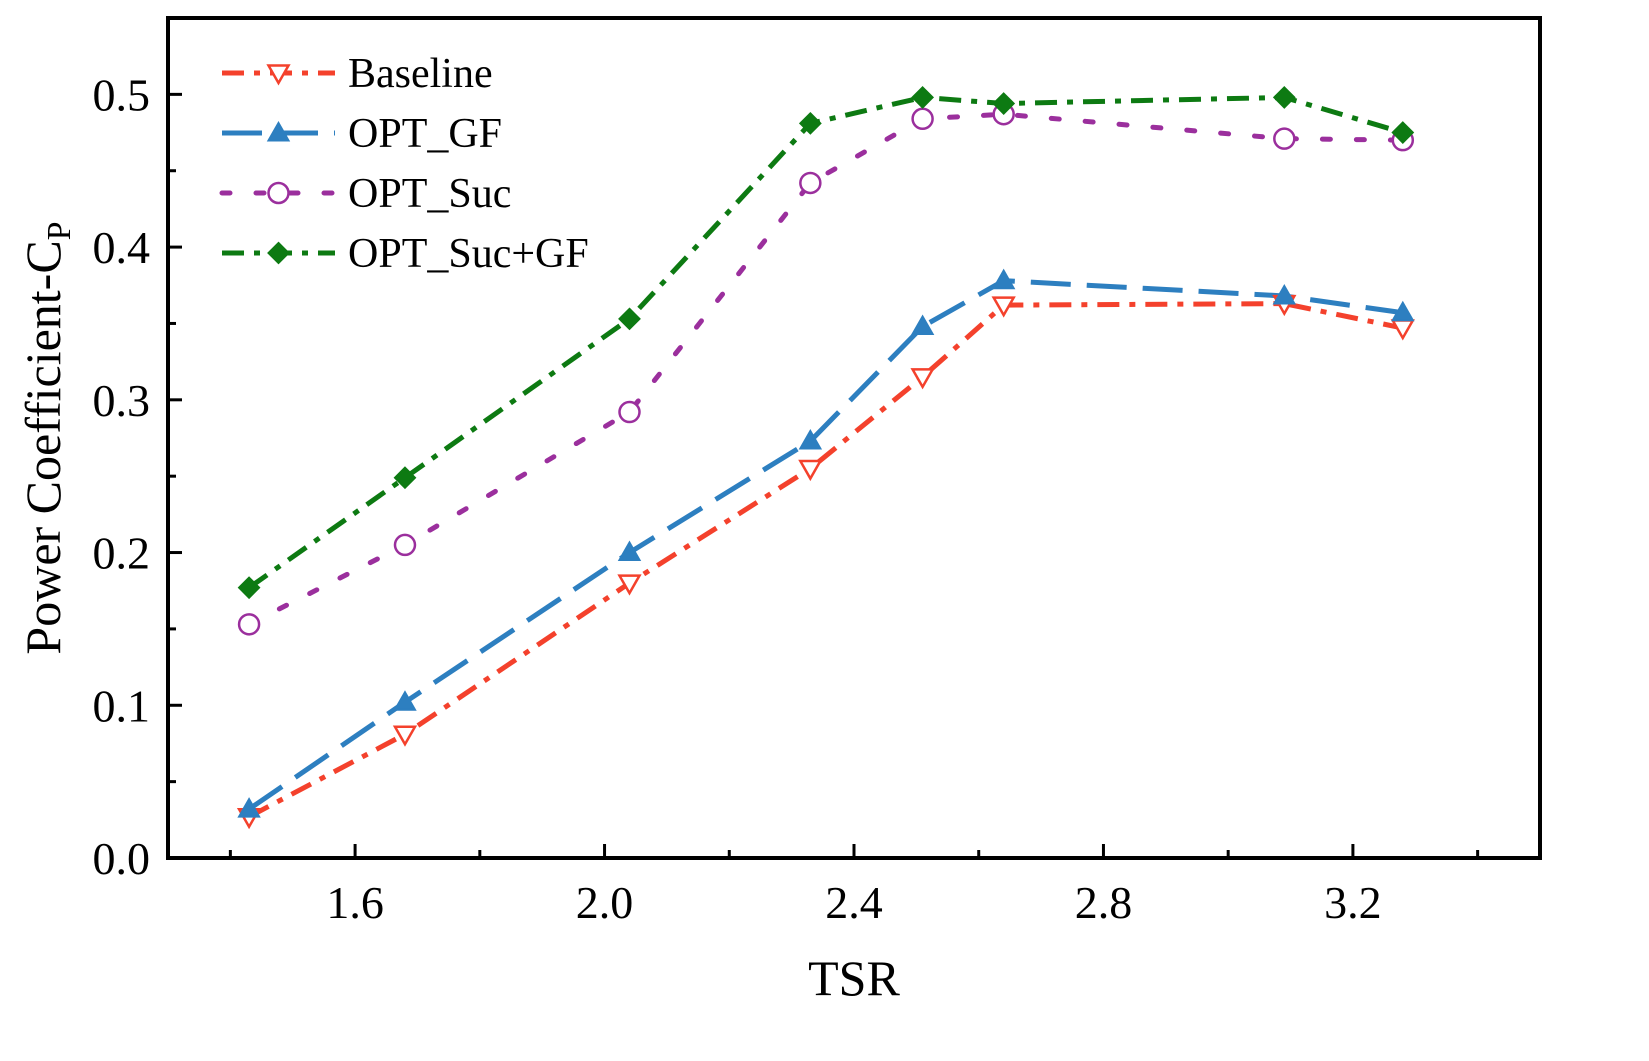 Image resolution: width=1649 pixels, height=1061 pixels. Describe the element at coordinates (605, 902) in the screenshot. I see `x-tick-label: 2.0` at that location.